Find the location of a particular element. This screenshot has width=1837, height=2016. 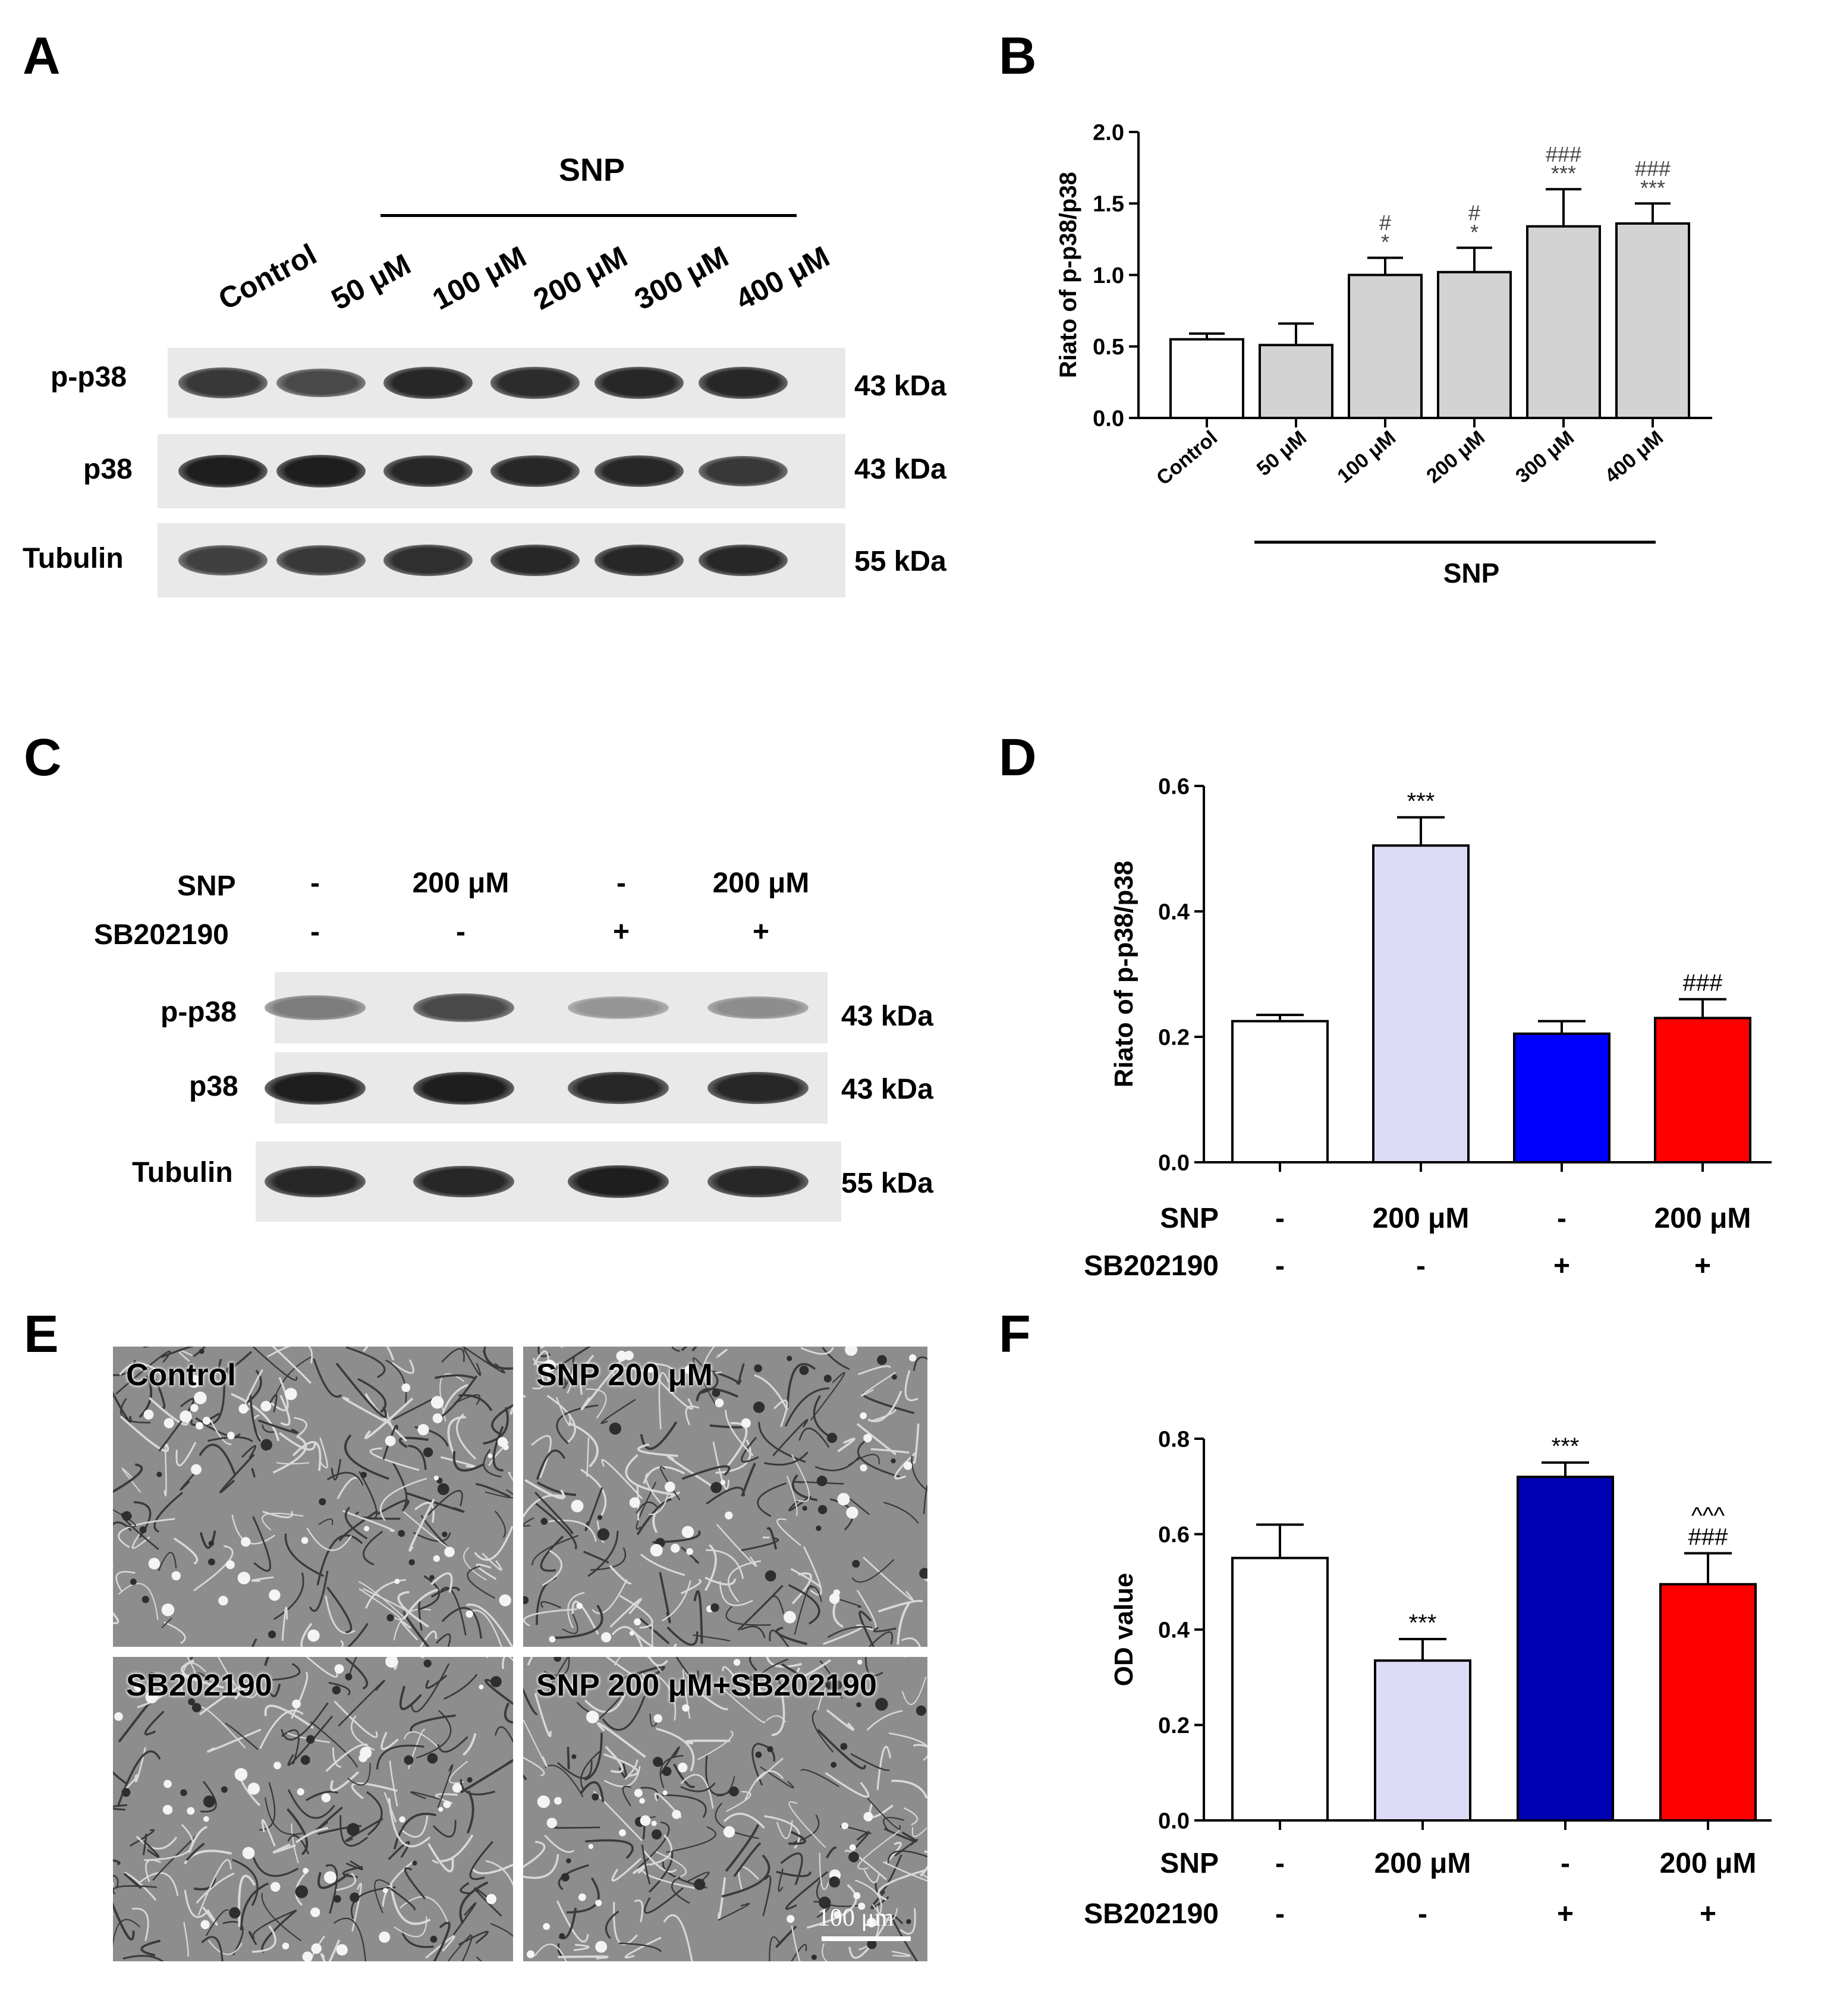

micrograph-label-sb202190: SB202190 is located at coordinates (199, 1685).